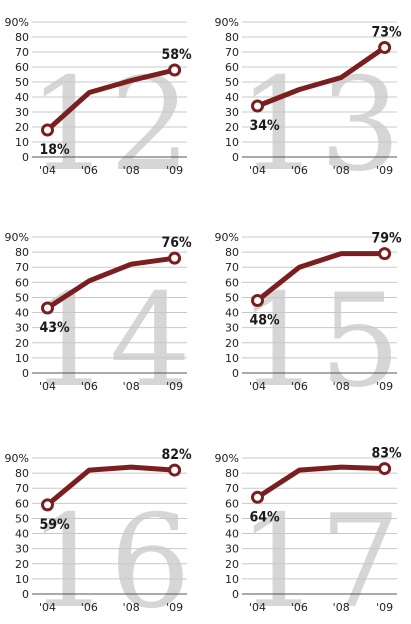 Image resolution: width=411 pixels, height=624 pixels. What do you see at coordinates (55, 328) in the screenshot?
I see `start-value-label: 43%` at bounding box center [55, 328].